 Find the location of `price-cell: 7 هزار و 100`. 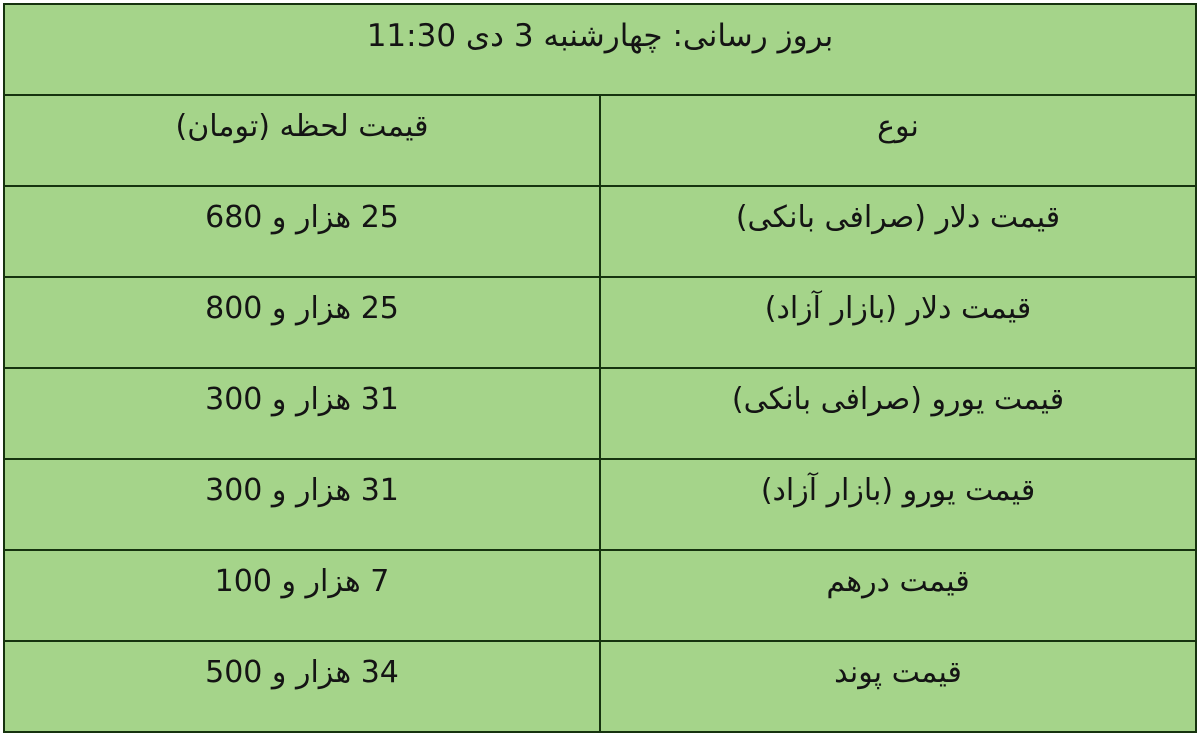

price-cell: 7 هزار و 100 is located at coordinates (302, 595).